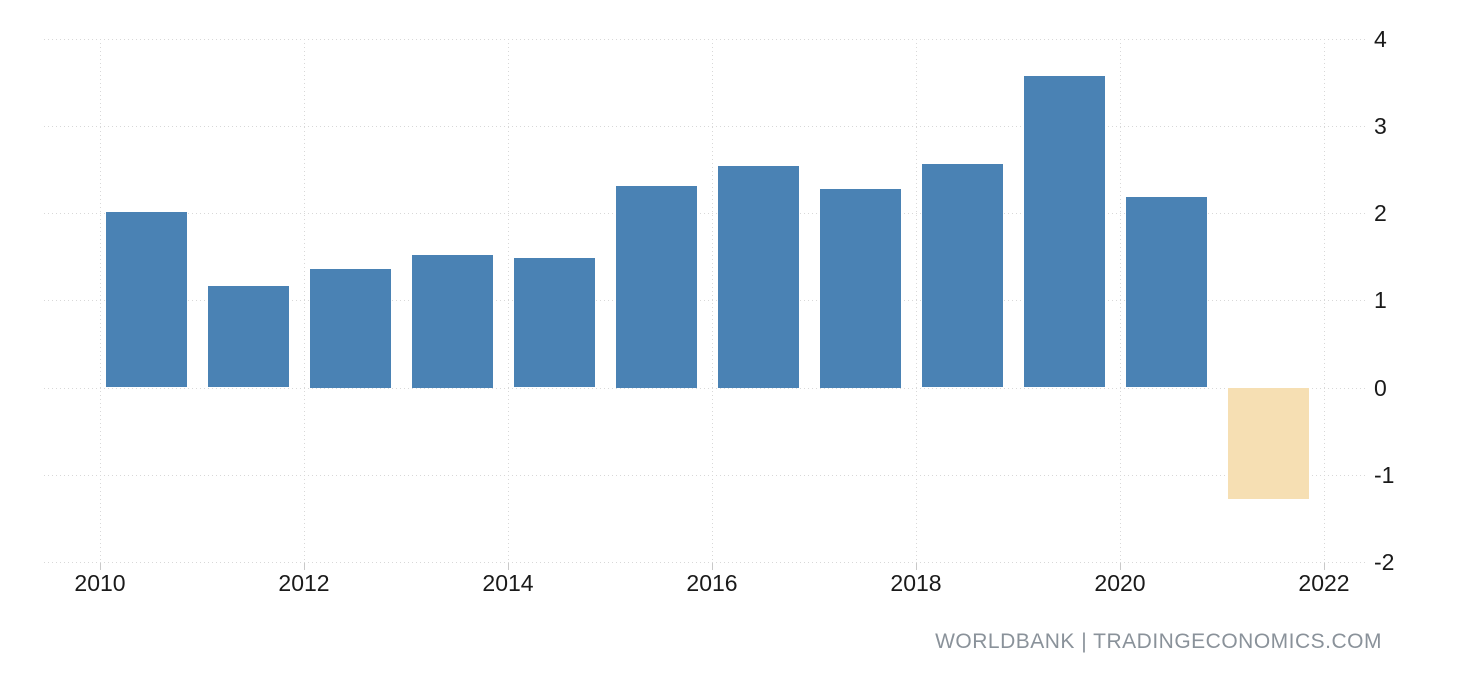 The image size is (1460, 680). Describe the element at coordinates (916, 301) in the screenshot. I see `gridline-v-2018` at that location.